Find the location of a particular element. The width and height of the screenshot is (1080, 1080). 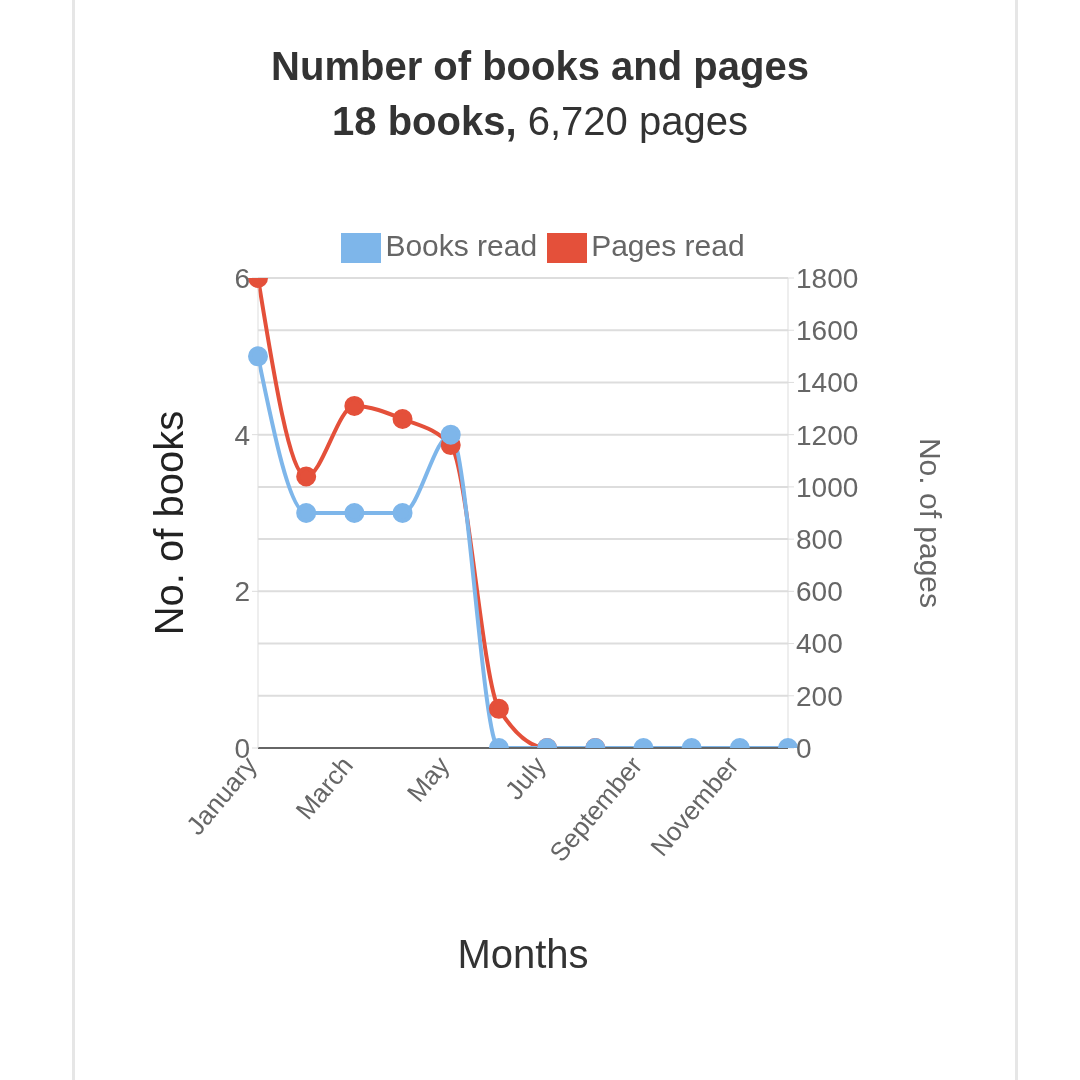

x-tick-label: July is located at coordinates (525, 778).